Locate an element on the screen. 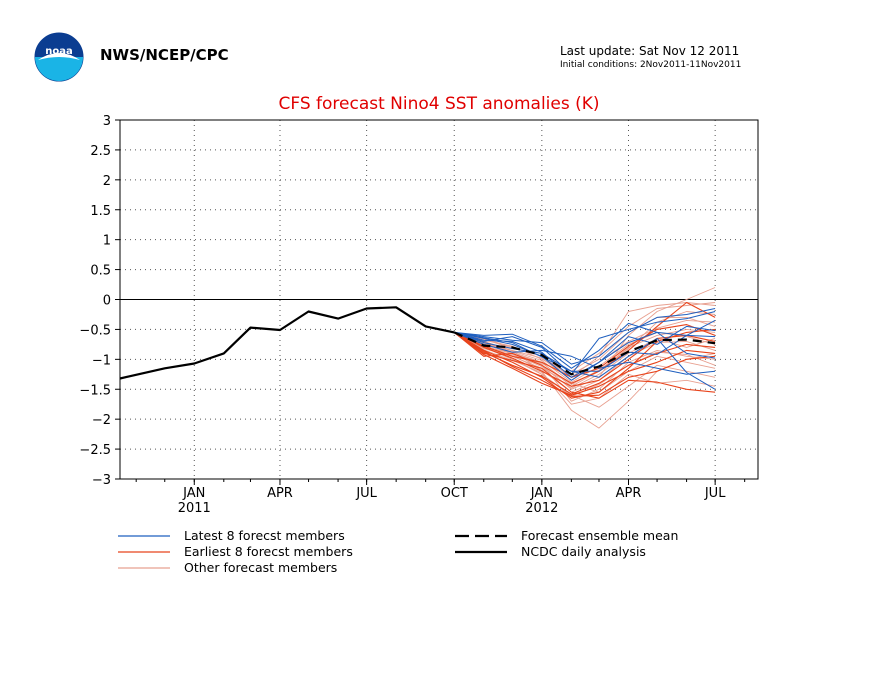 The image size is (880, 680). y-tick-label: −3 is located at coordinates (101, 480).